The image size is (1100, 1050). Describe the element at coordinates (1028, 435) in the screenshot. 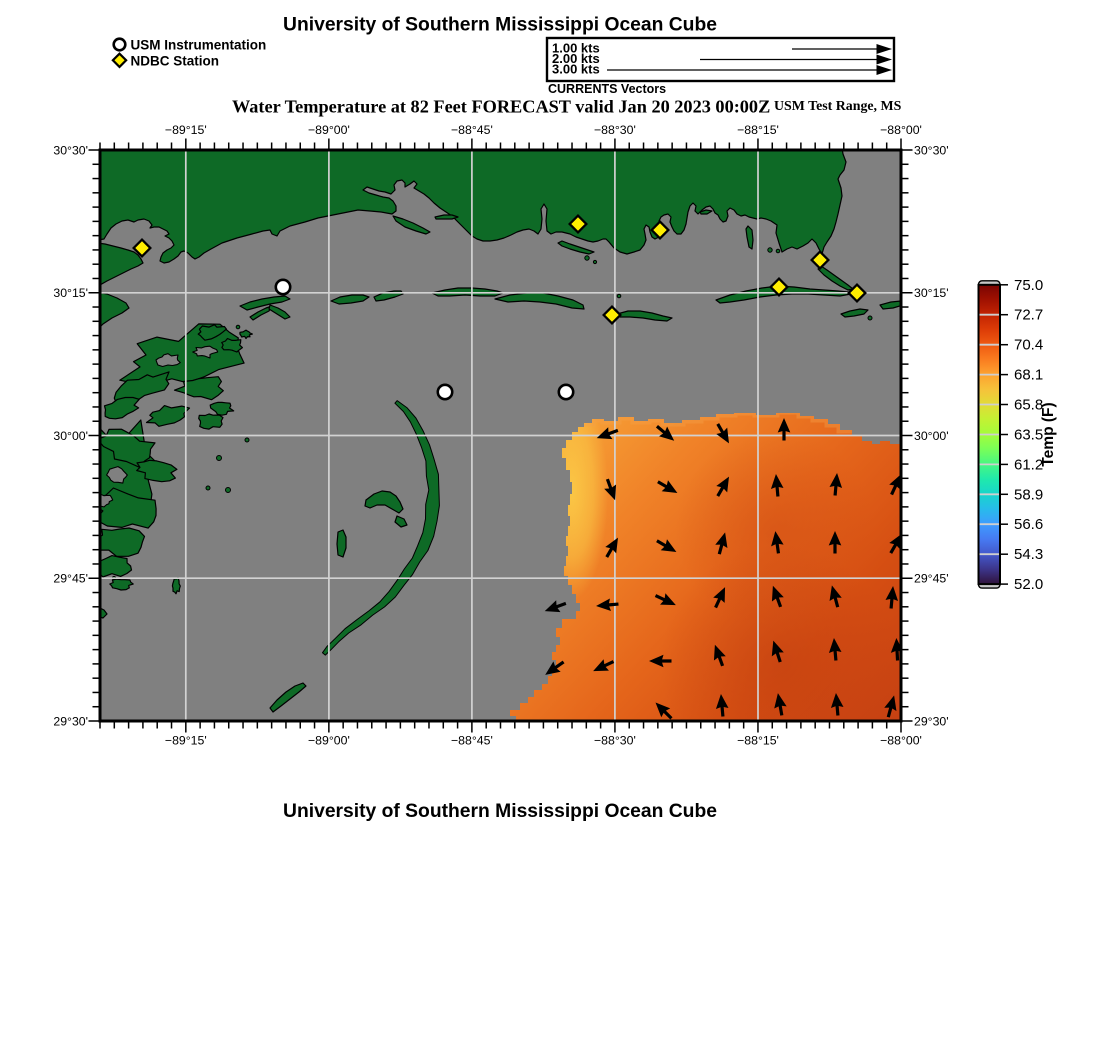

I see `svg-text: 63.5` at that location.